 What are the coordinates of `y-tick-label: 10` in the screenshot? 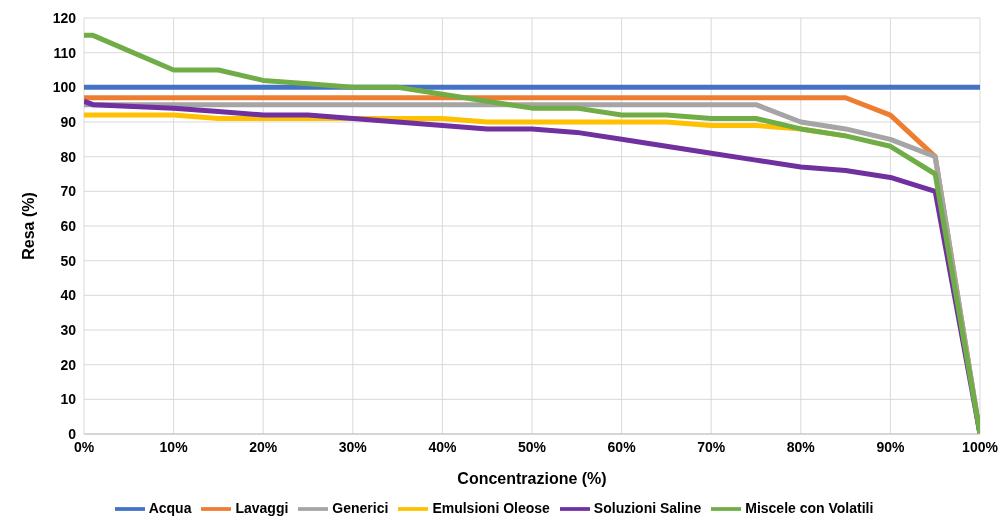 It's located at (68, 399).